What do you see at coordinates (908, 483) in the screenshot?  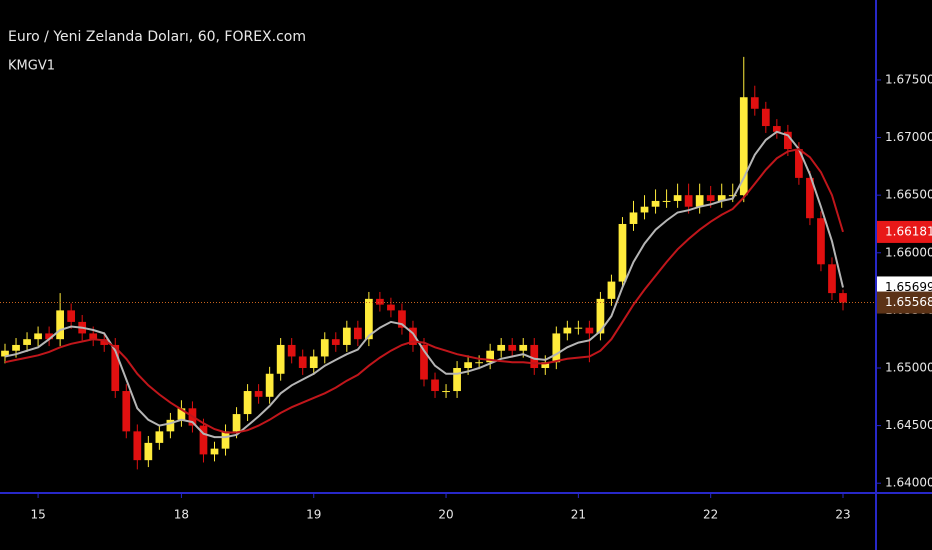 I see `y-tick-label: 1.64000` at bounding box center [908, 483].